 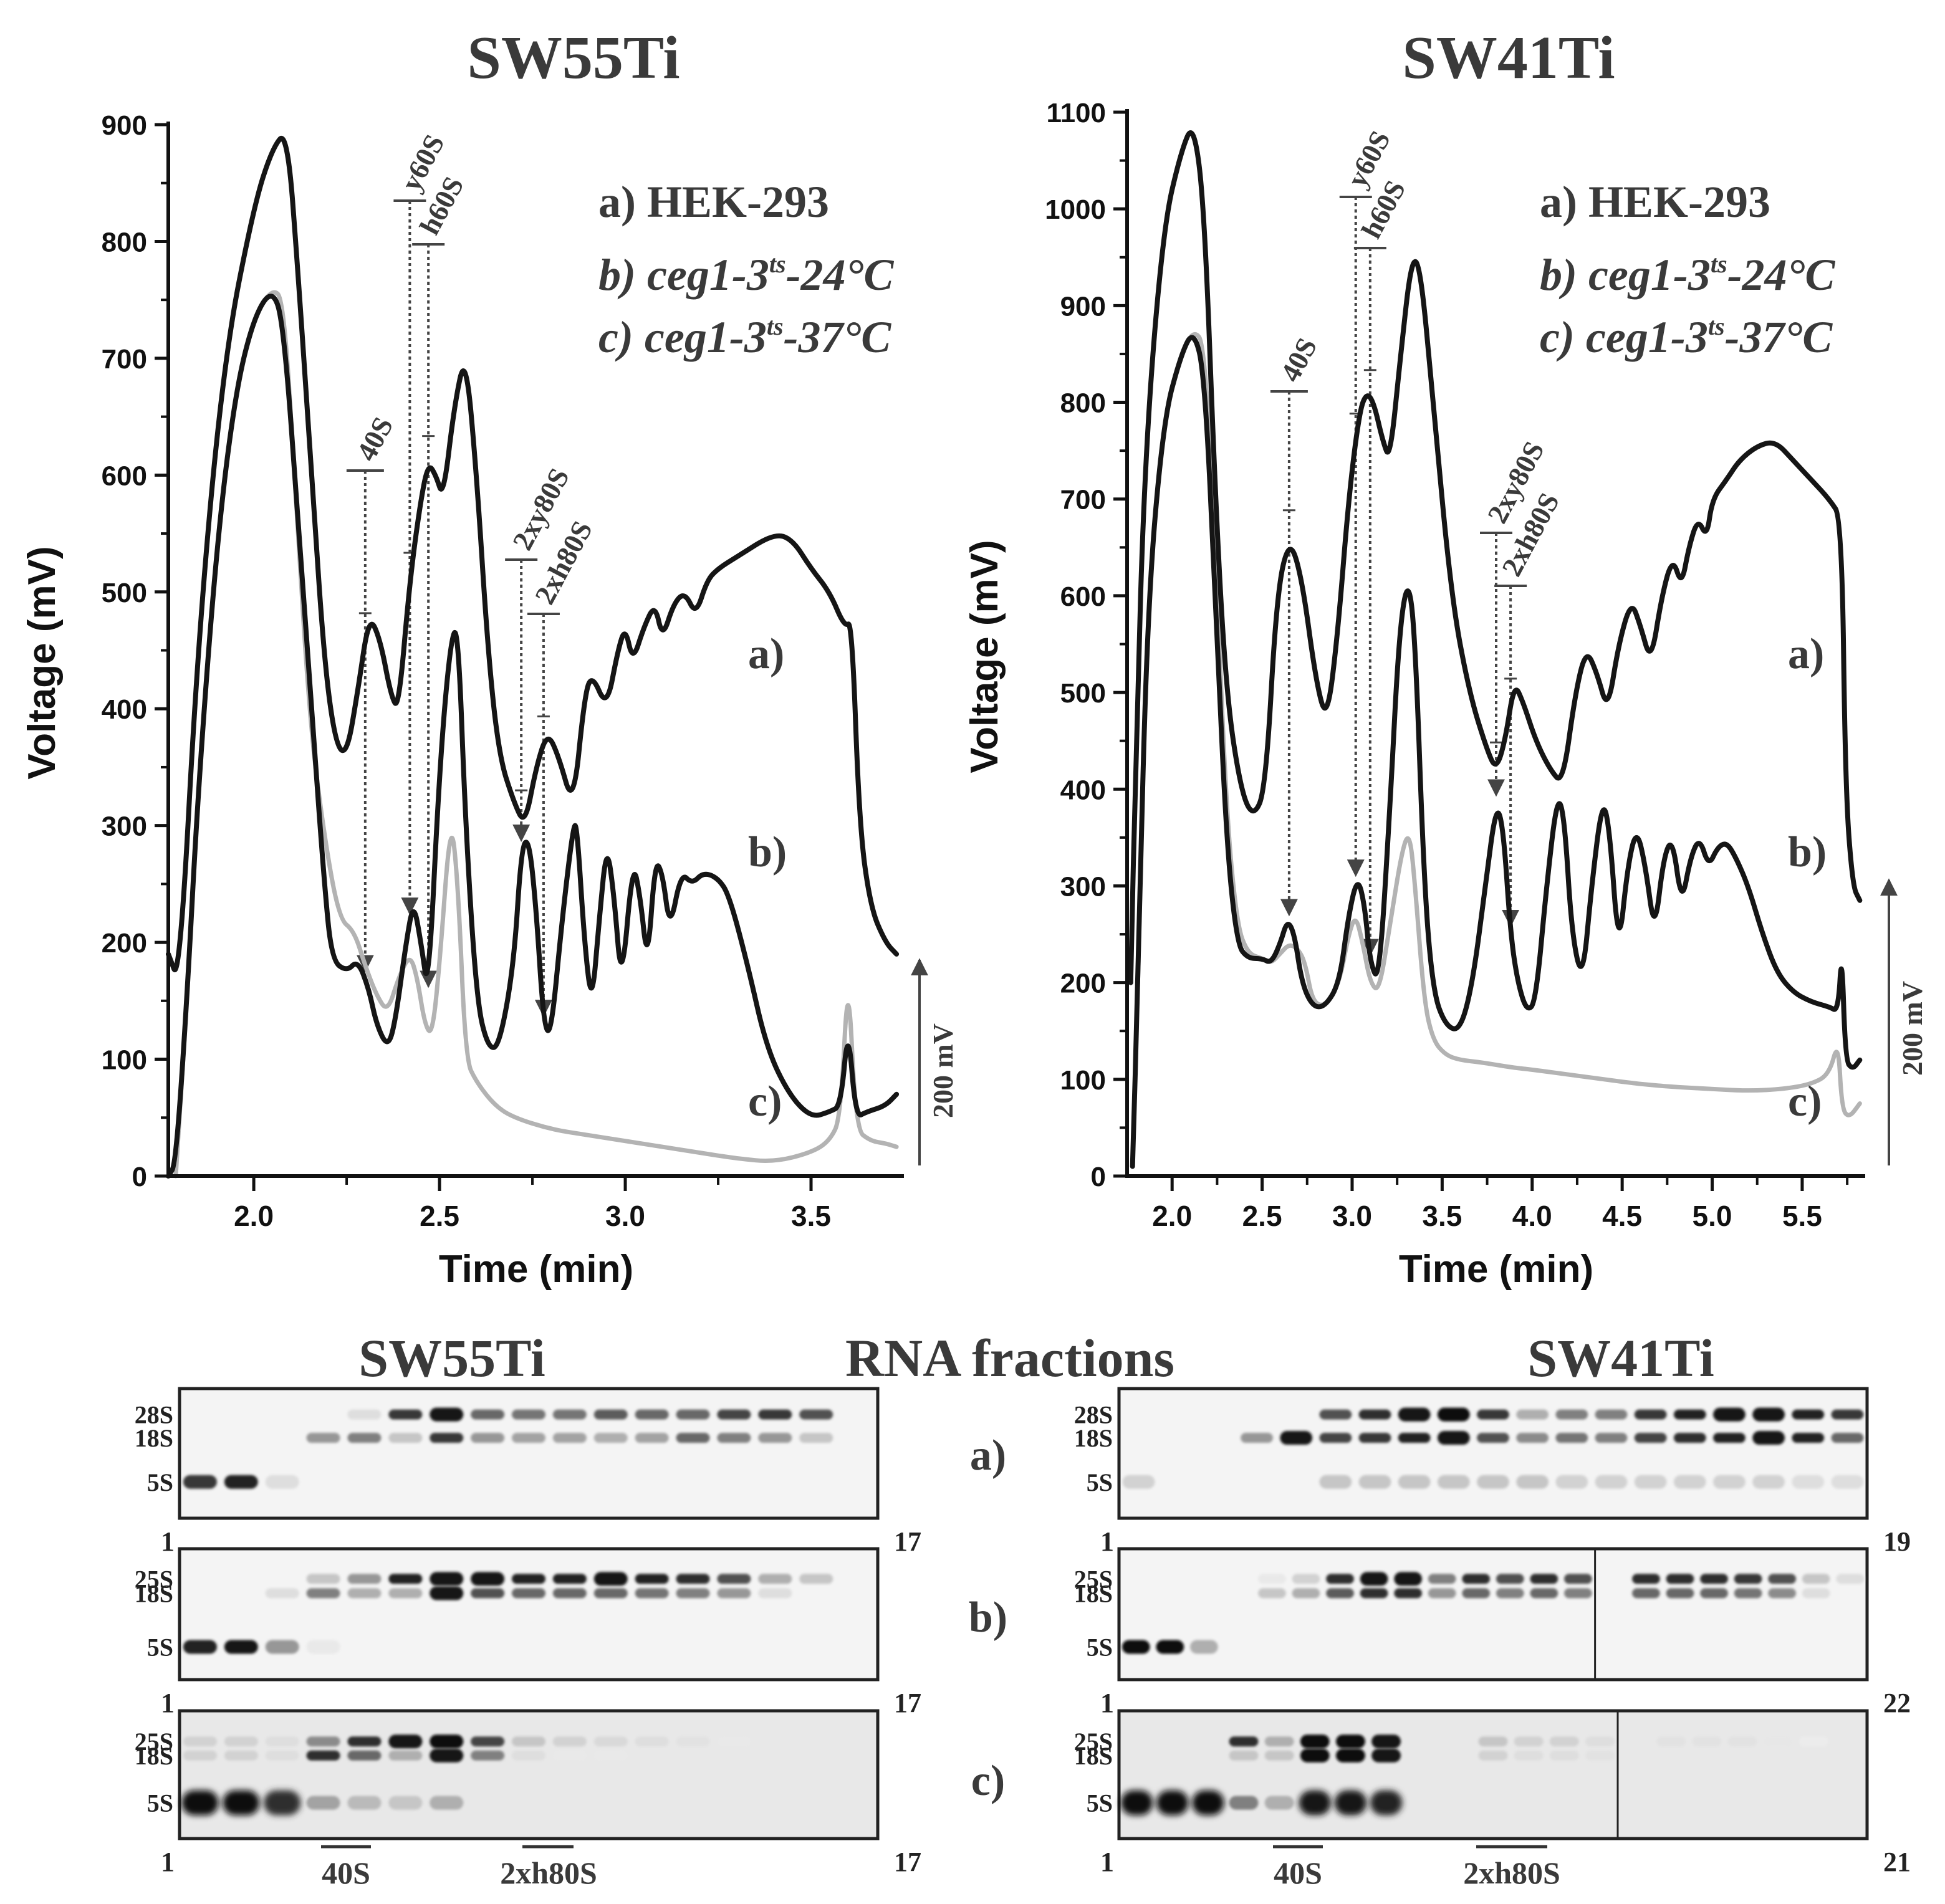 What do you see at coordinates (549, 1873) in the screenshot?
I see `marker-2xh80s: 2xh80S` at bounding box center [549, 1873].